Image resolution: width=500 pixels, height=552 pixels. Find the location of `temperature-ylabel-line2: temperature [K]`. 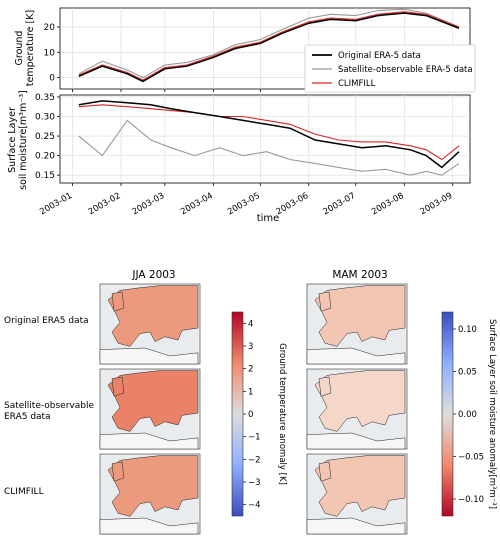

temperature-ylabel-line2: temperature [K] is located at coordinates (30, 48).